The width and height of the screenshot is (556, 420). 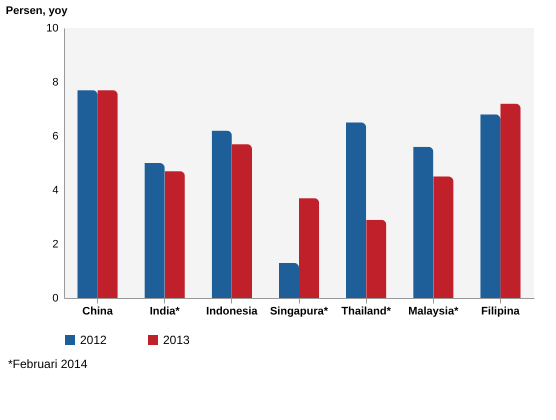 What do you see at coordinates (299, 312) in the screenshot?
I see `x-tick-label: Singapura*` at bounding box center [299, 312].